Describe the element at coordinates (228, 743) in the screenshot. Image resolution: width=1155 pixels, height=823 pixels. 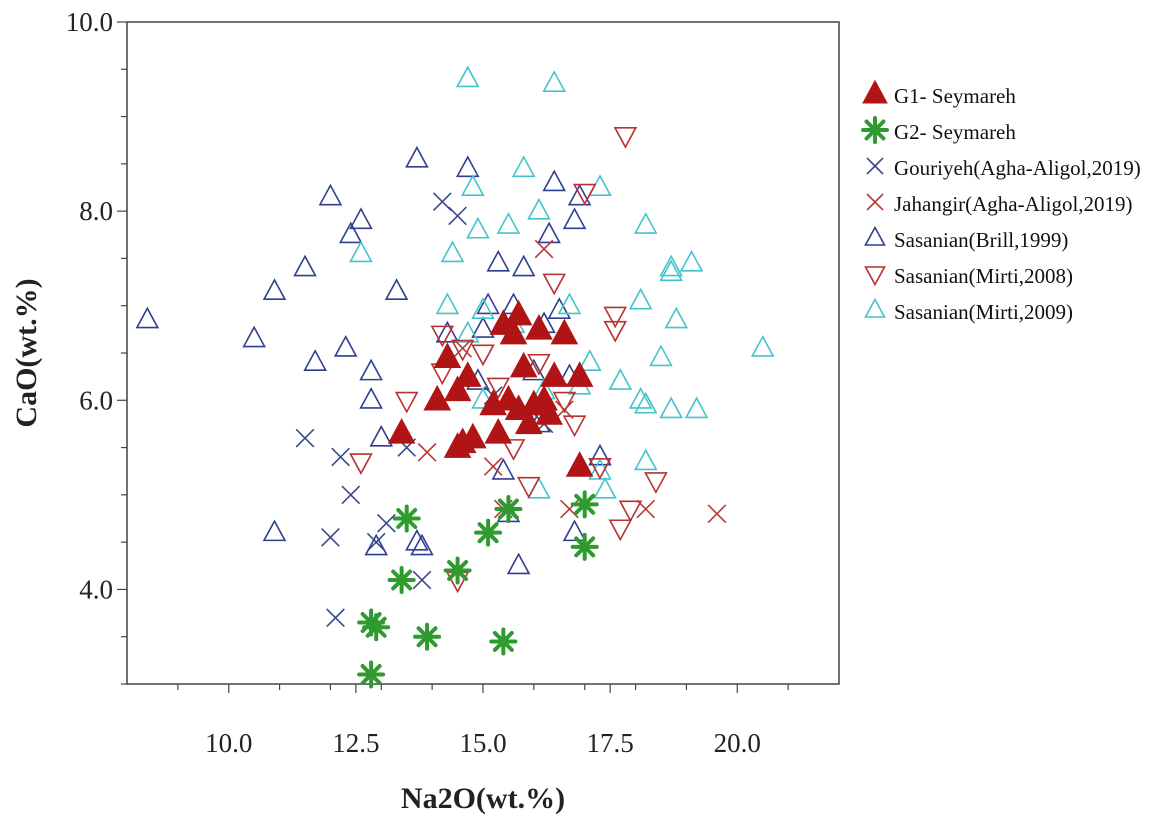
I see `x-tick-label: 10.0` at that location.